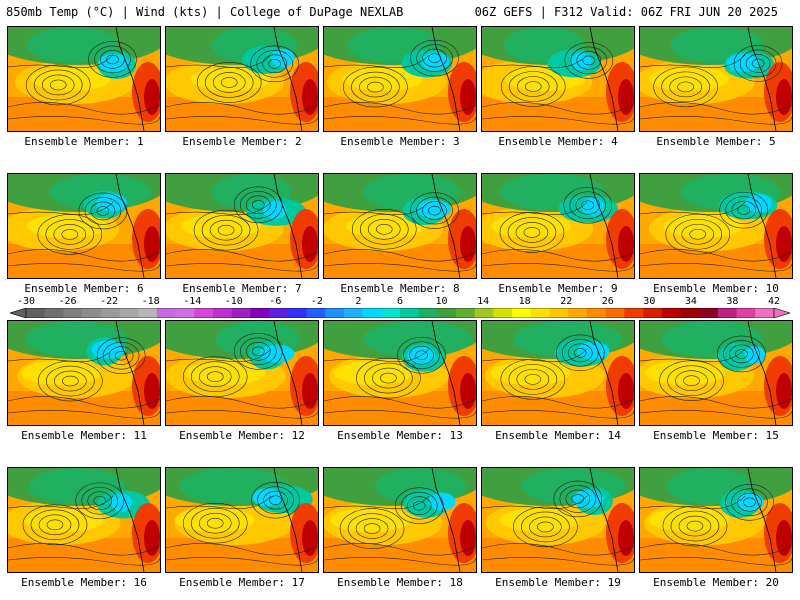  What do you see at coordinates (400, 141) in the screenshot?
I see `ensemble-member-label: Ensemble Member: 3` at bounding box center [400, 141].